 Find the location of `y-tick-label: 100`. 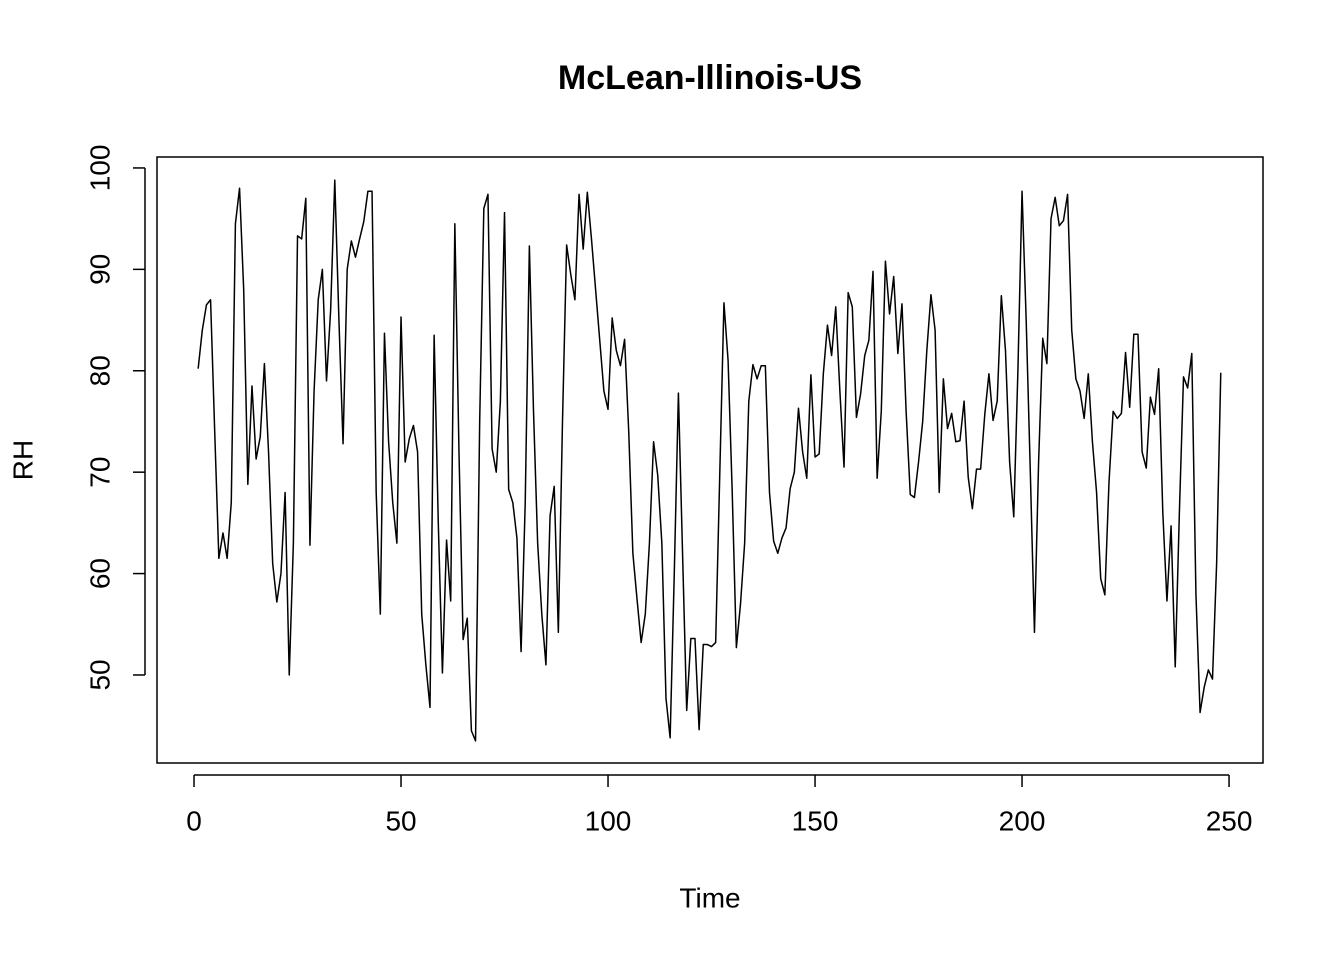

y-tick-label: 100 is located at coordinates (99, 168).